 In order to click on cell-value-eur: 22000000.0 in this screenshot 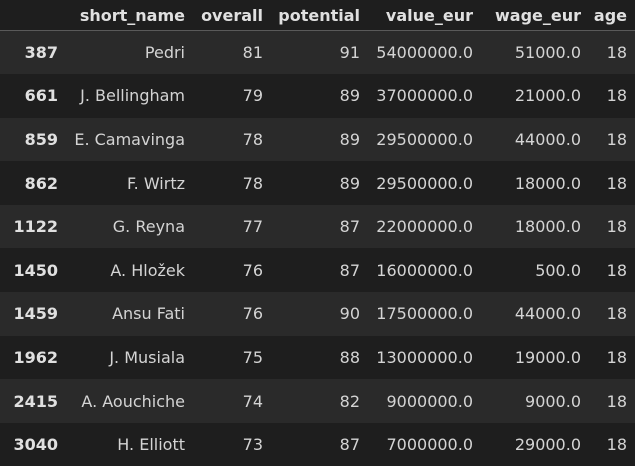, I will do `click(424, 227)`.